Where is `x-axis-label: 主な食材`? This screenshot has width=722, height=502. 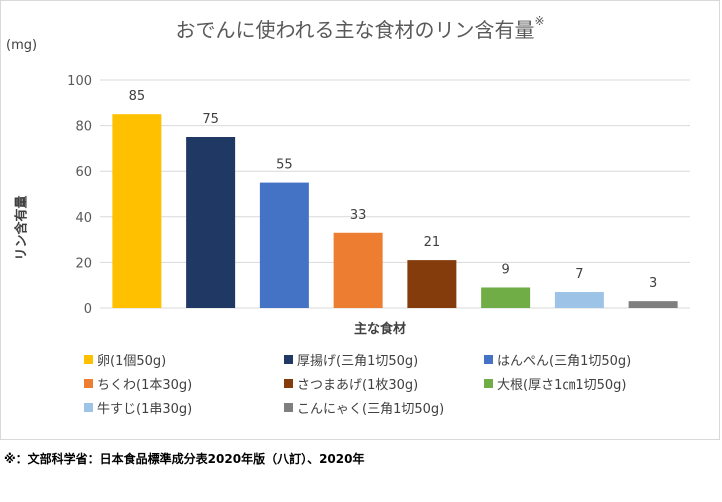
x-axis-label: 主な食材 is located at coordinates (379, 329).